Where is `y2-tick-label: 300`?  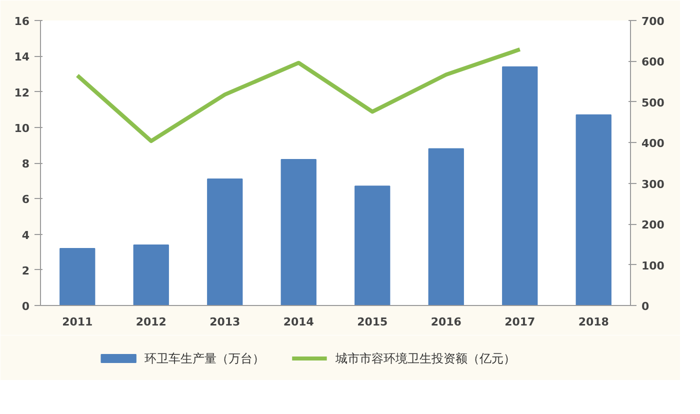
y2-tick-label: 300 is located at coordinates (653, 184).